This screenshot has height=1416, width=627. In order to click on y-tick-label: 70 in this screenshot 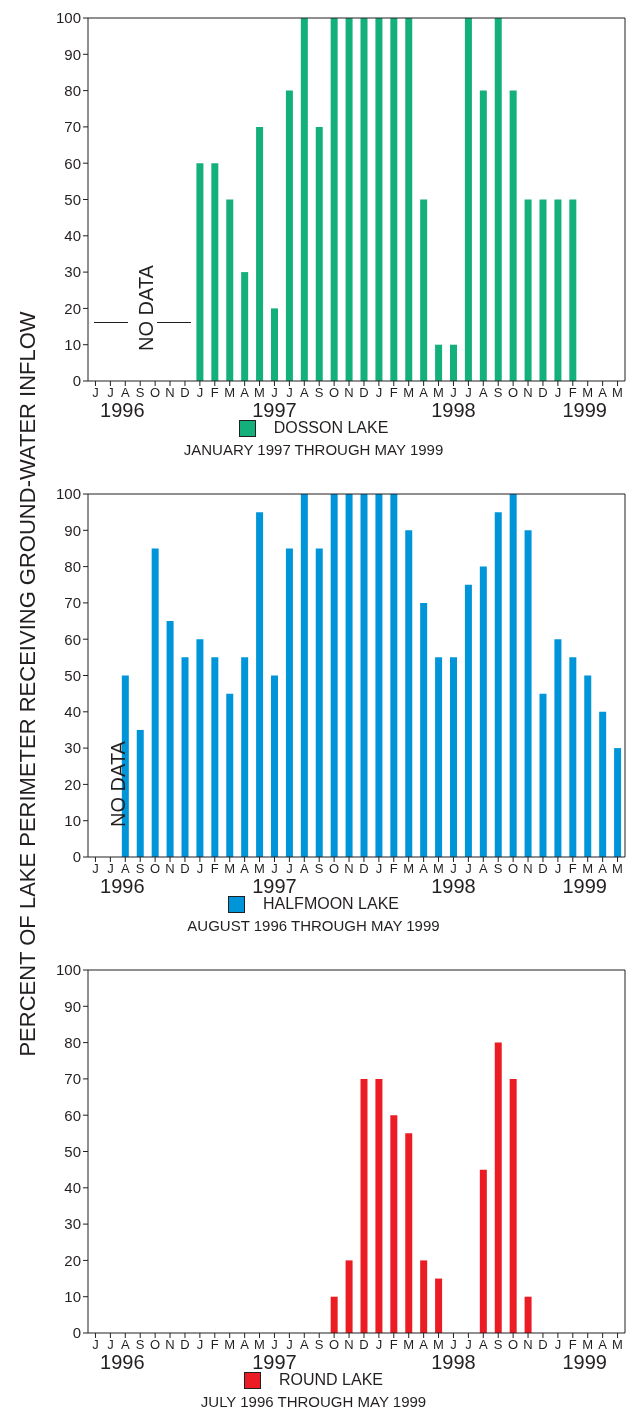, I will do `click(72, 603)`.